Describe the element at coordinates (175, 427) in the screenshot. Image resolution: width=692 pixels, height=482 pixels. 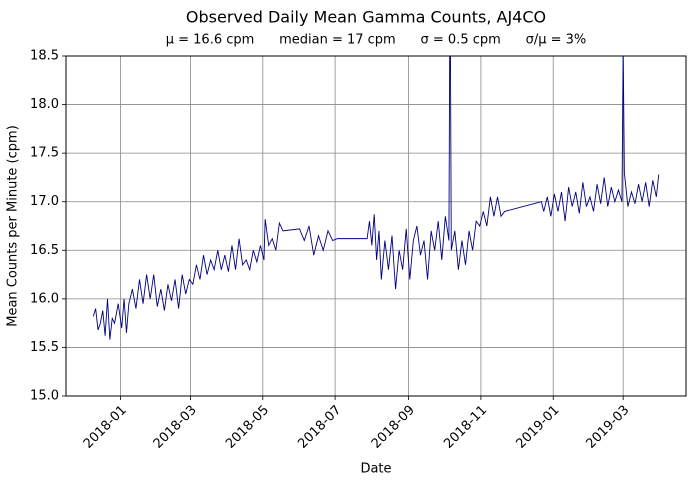
I see `x-tick-label: 2018-03` at that location.